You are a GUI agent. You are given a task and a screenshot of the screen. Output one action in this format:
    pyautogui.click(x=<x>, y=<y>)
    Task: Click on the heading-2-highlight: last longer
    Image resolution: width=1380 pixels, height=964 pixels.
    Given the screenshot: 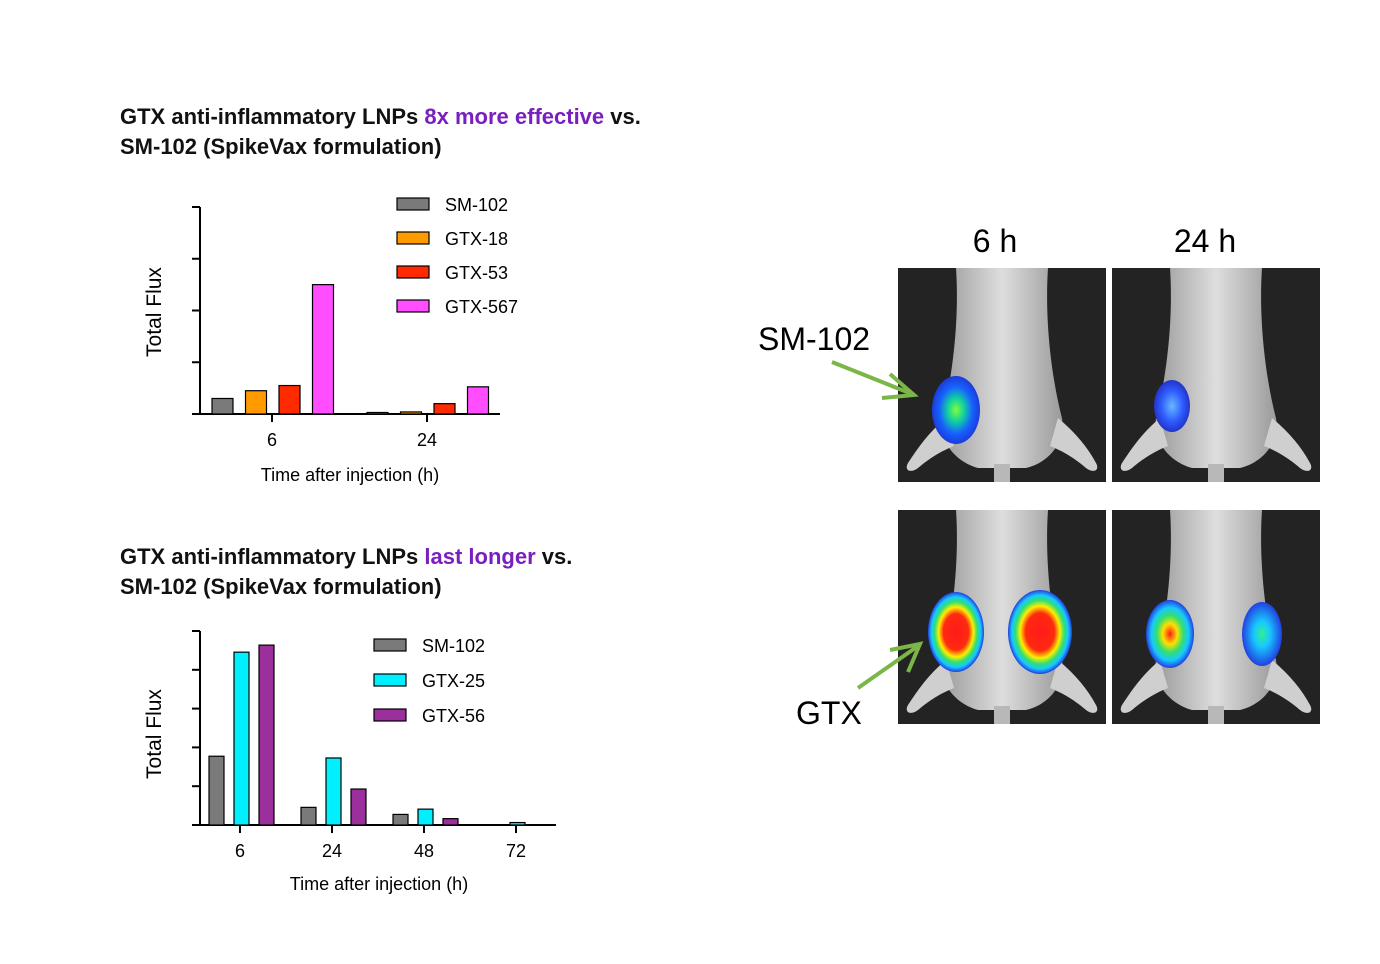 What is the action you would take?
    pyautogui.click(x=480, y=556)
    